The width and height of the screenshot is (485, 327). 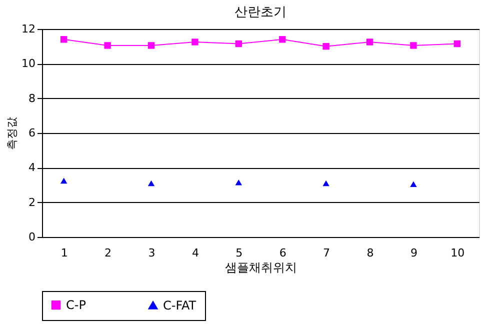 I want to click on x-tick-label: 5, so click(x=239, y=253).